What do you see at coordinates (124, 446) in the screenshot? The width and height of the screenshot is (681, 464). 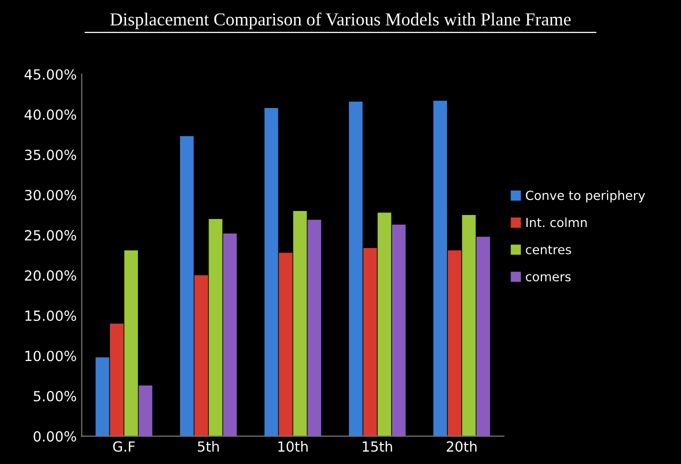 I see `x-tick-label: G.F` at bounding box center [124, 446].